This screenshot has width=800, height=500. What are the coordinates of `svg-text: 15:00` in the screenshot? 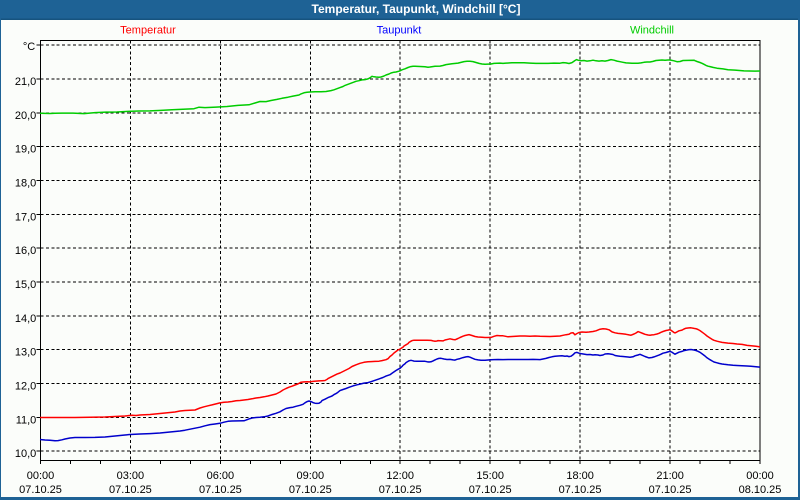 It's located at (490, 476).